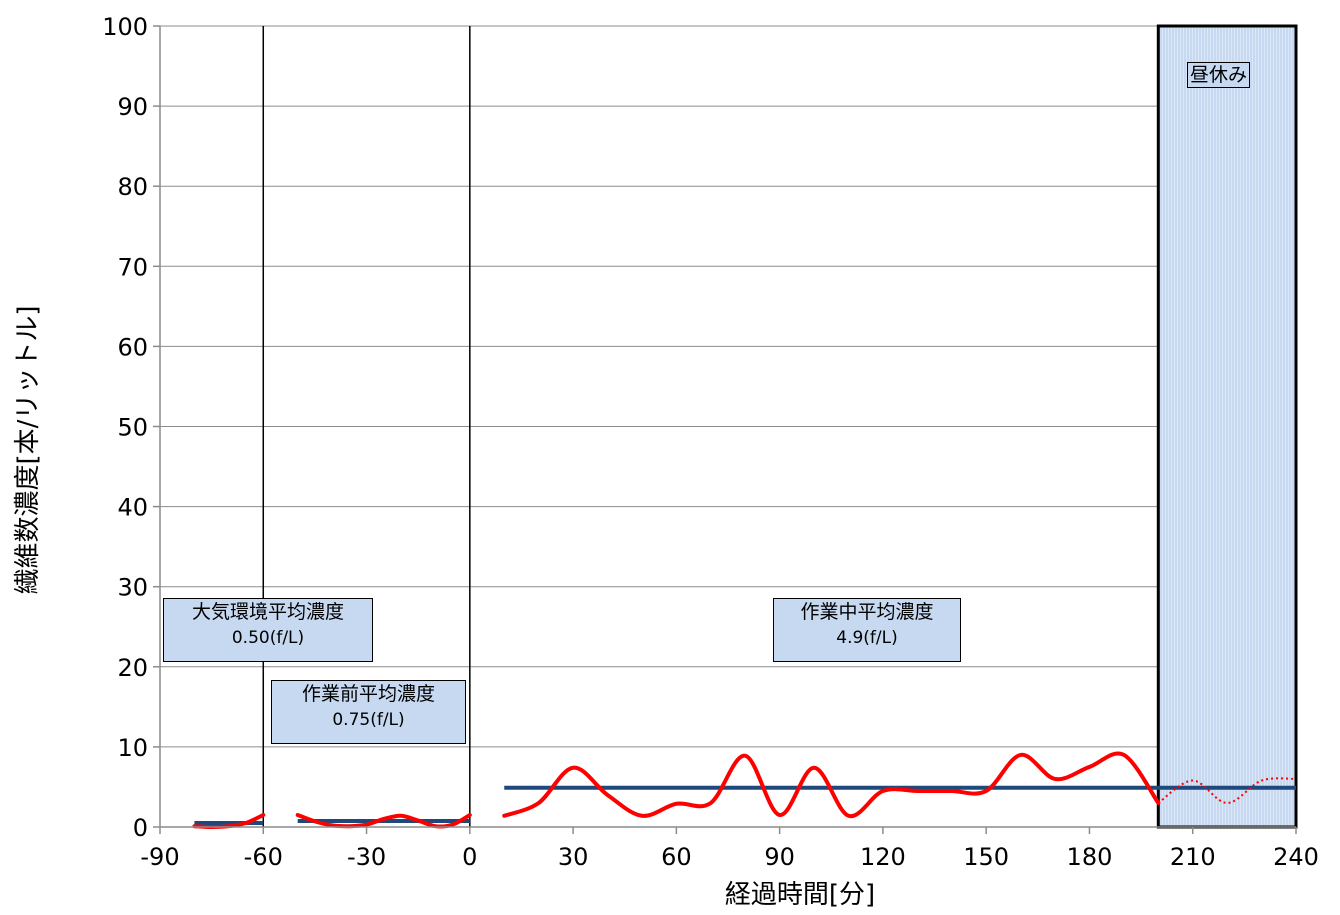  I want to click on annotation-during-work-average: 作業中平均濃度 4.9(f/L), so click(867, 630).